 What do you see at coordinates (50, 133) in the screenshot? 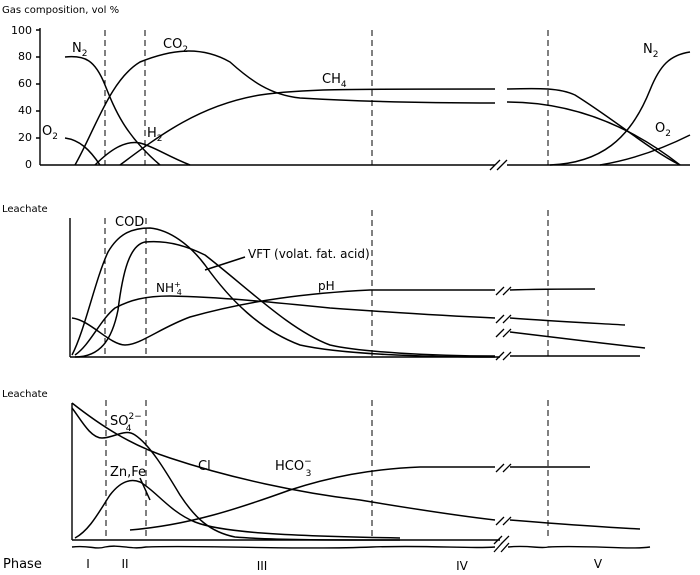
I see `o2-label-start: O2` at bounding box center [50, 133].